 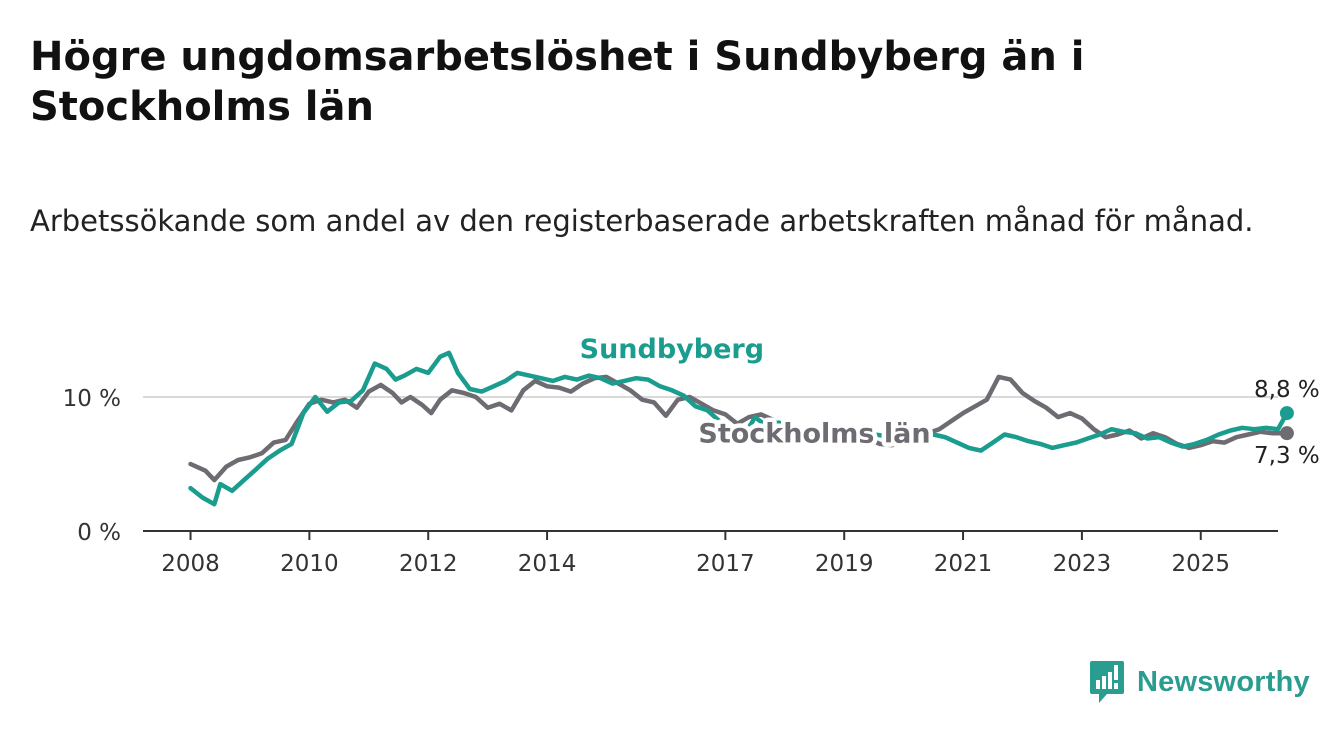 What do you see at coordinates (963, 564) in the screenshot?
I see `x-tick-label: 2021` at bounding box center [963, 564].